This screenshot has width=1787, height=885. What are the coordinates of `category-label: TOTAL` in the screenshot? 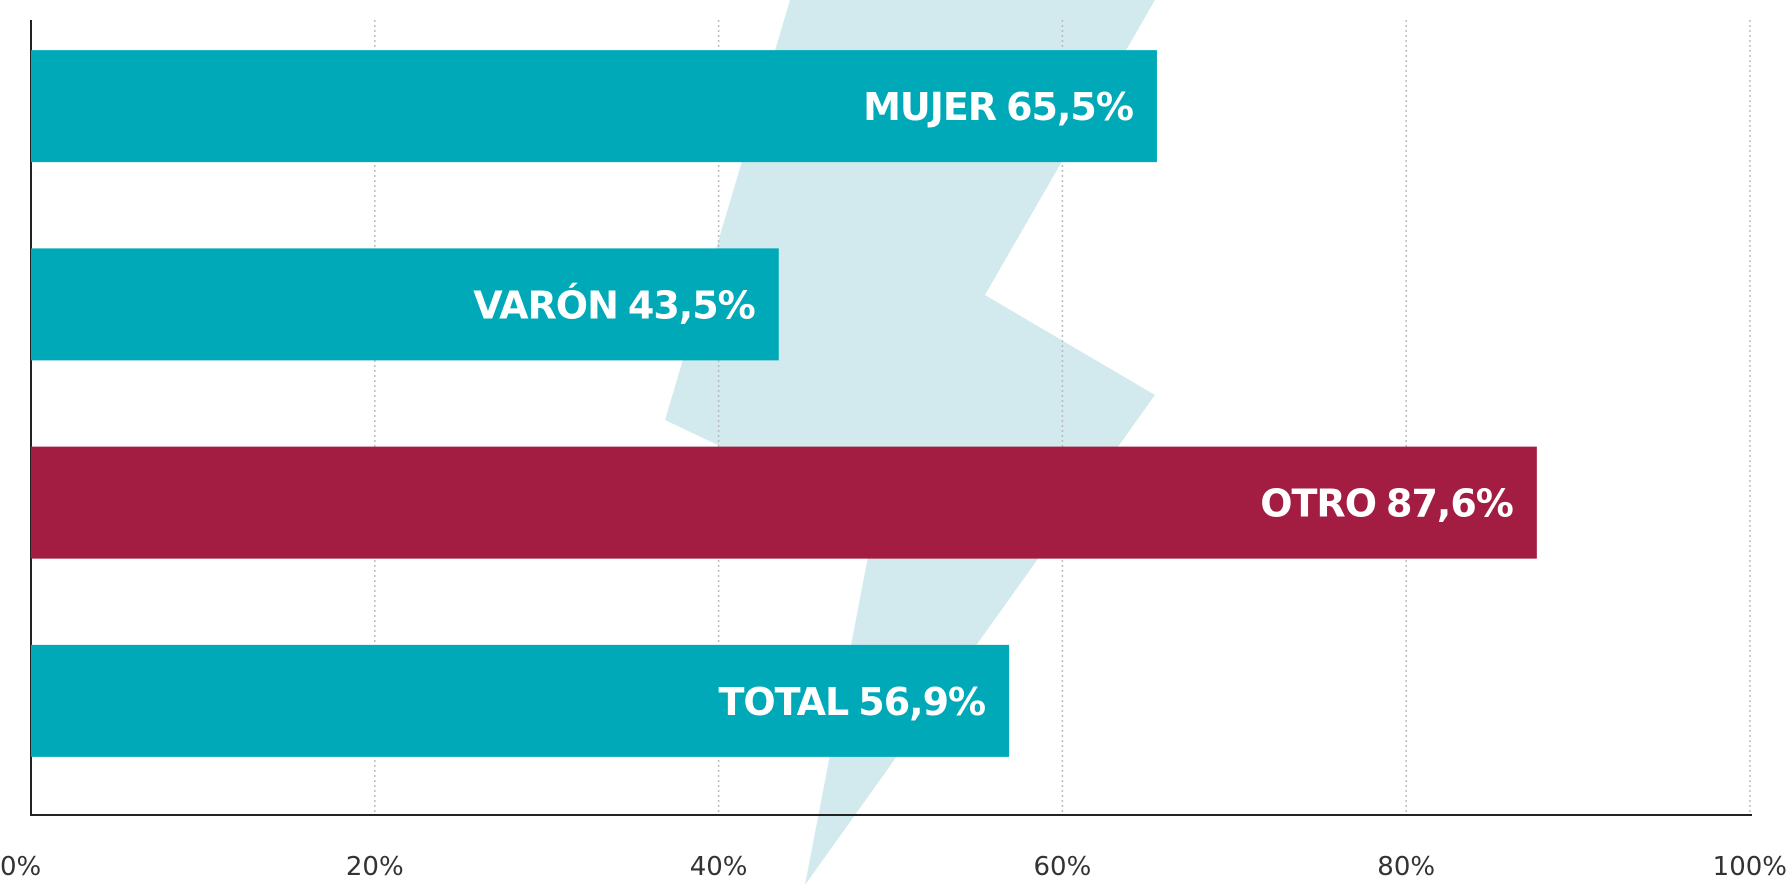 It's located at (783, 702).